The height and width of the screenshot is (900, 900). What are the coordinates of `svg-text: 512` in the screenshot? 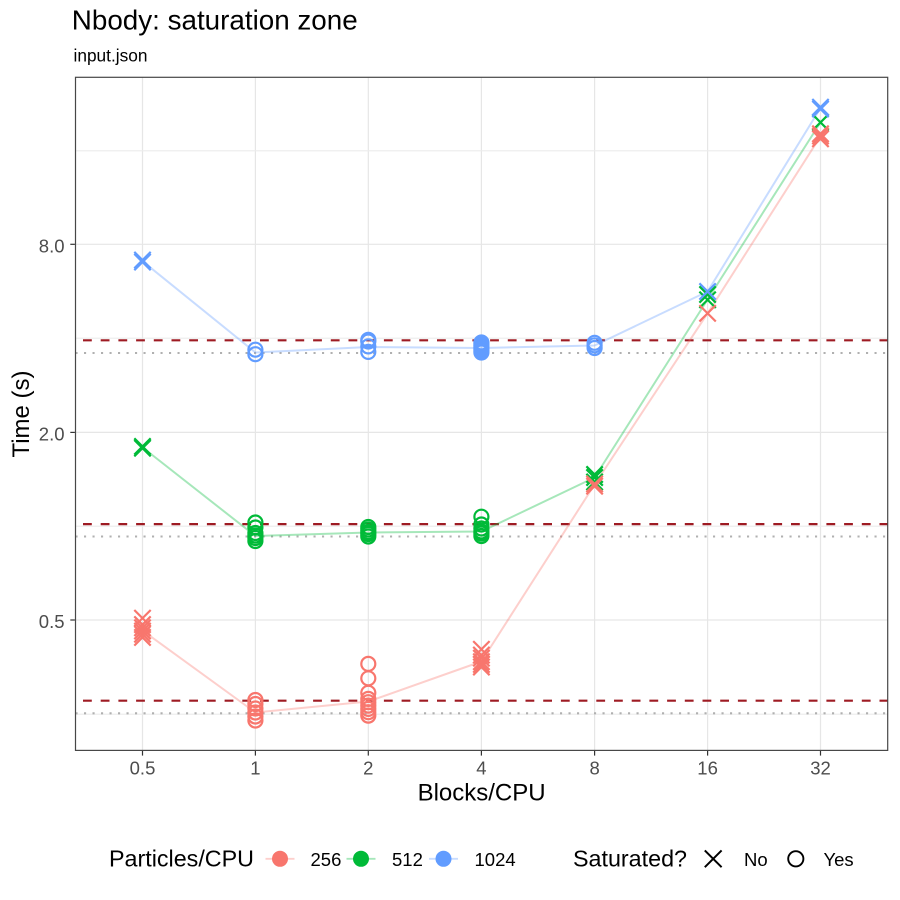 It's located at (407, 859).